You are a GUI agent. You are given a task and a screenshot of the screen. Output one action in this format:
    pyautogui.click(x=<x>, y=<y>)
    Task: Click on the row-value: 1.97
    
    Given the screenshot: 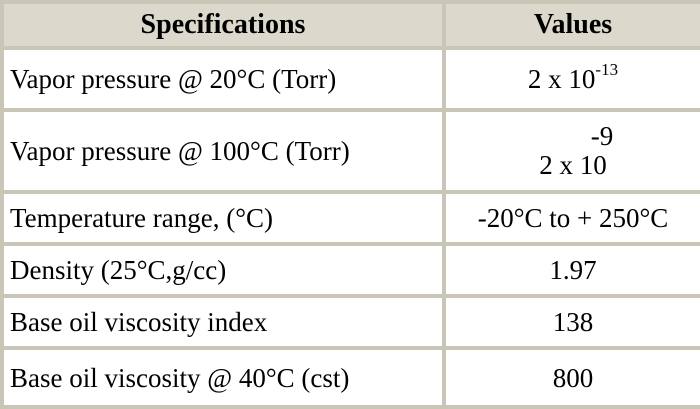 What is the action you would take?
    pyautogui.click(x=571, y=270)
    